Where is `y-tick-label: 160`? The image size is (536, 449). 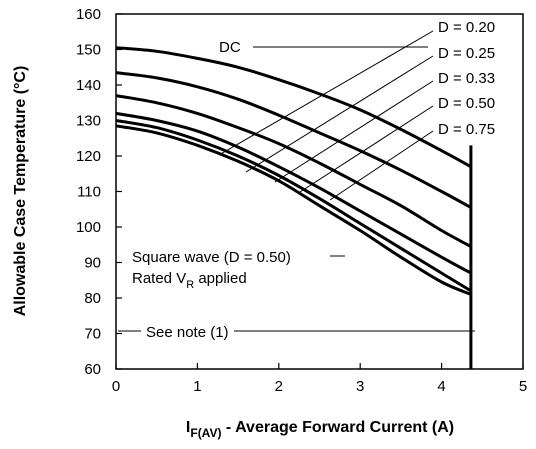
y-tick-label: 160 is located at coordinates (88, 14).